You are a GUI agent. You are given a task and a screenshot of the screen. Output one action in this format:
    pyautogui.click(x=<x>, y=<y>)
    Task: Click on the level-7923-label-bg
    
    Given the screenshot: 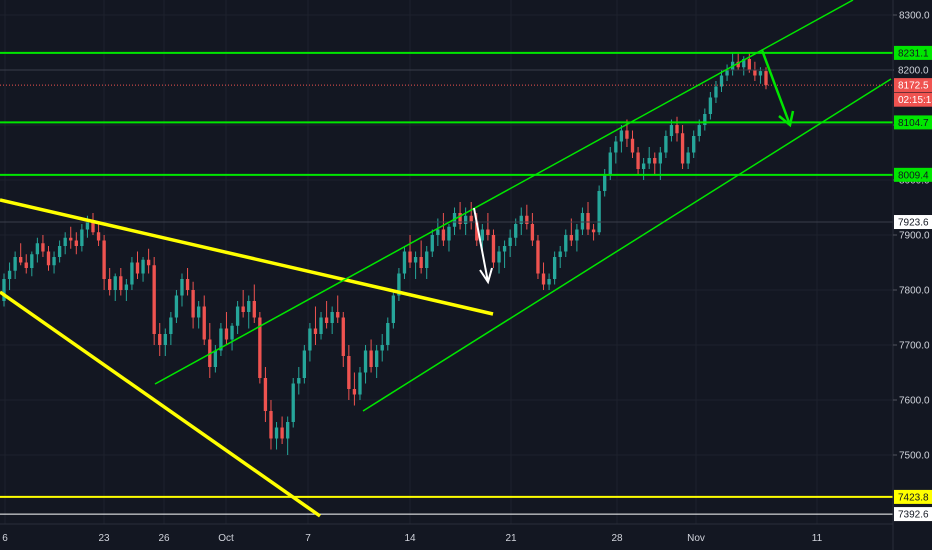 What is the action you would take?
    pyautogui.click(x=913, y=222)
    